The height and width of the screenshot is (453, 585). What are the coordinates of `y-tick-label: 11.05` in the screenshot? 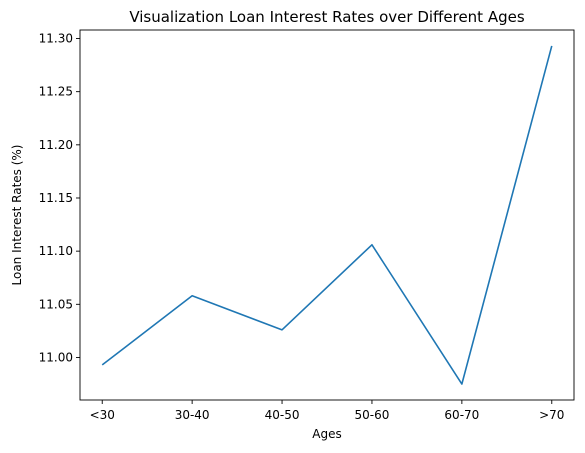 It's located at (56, 304).